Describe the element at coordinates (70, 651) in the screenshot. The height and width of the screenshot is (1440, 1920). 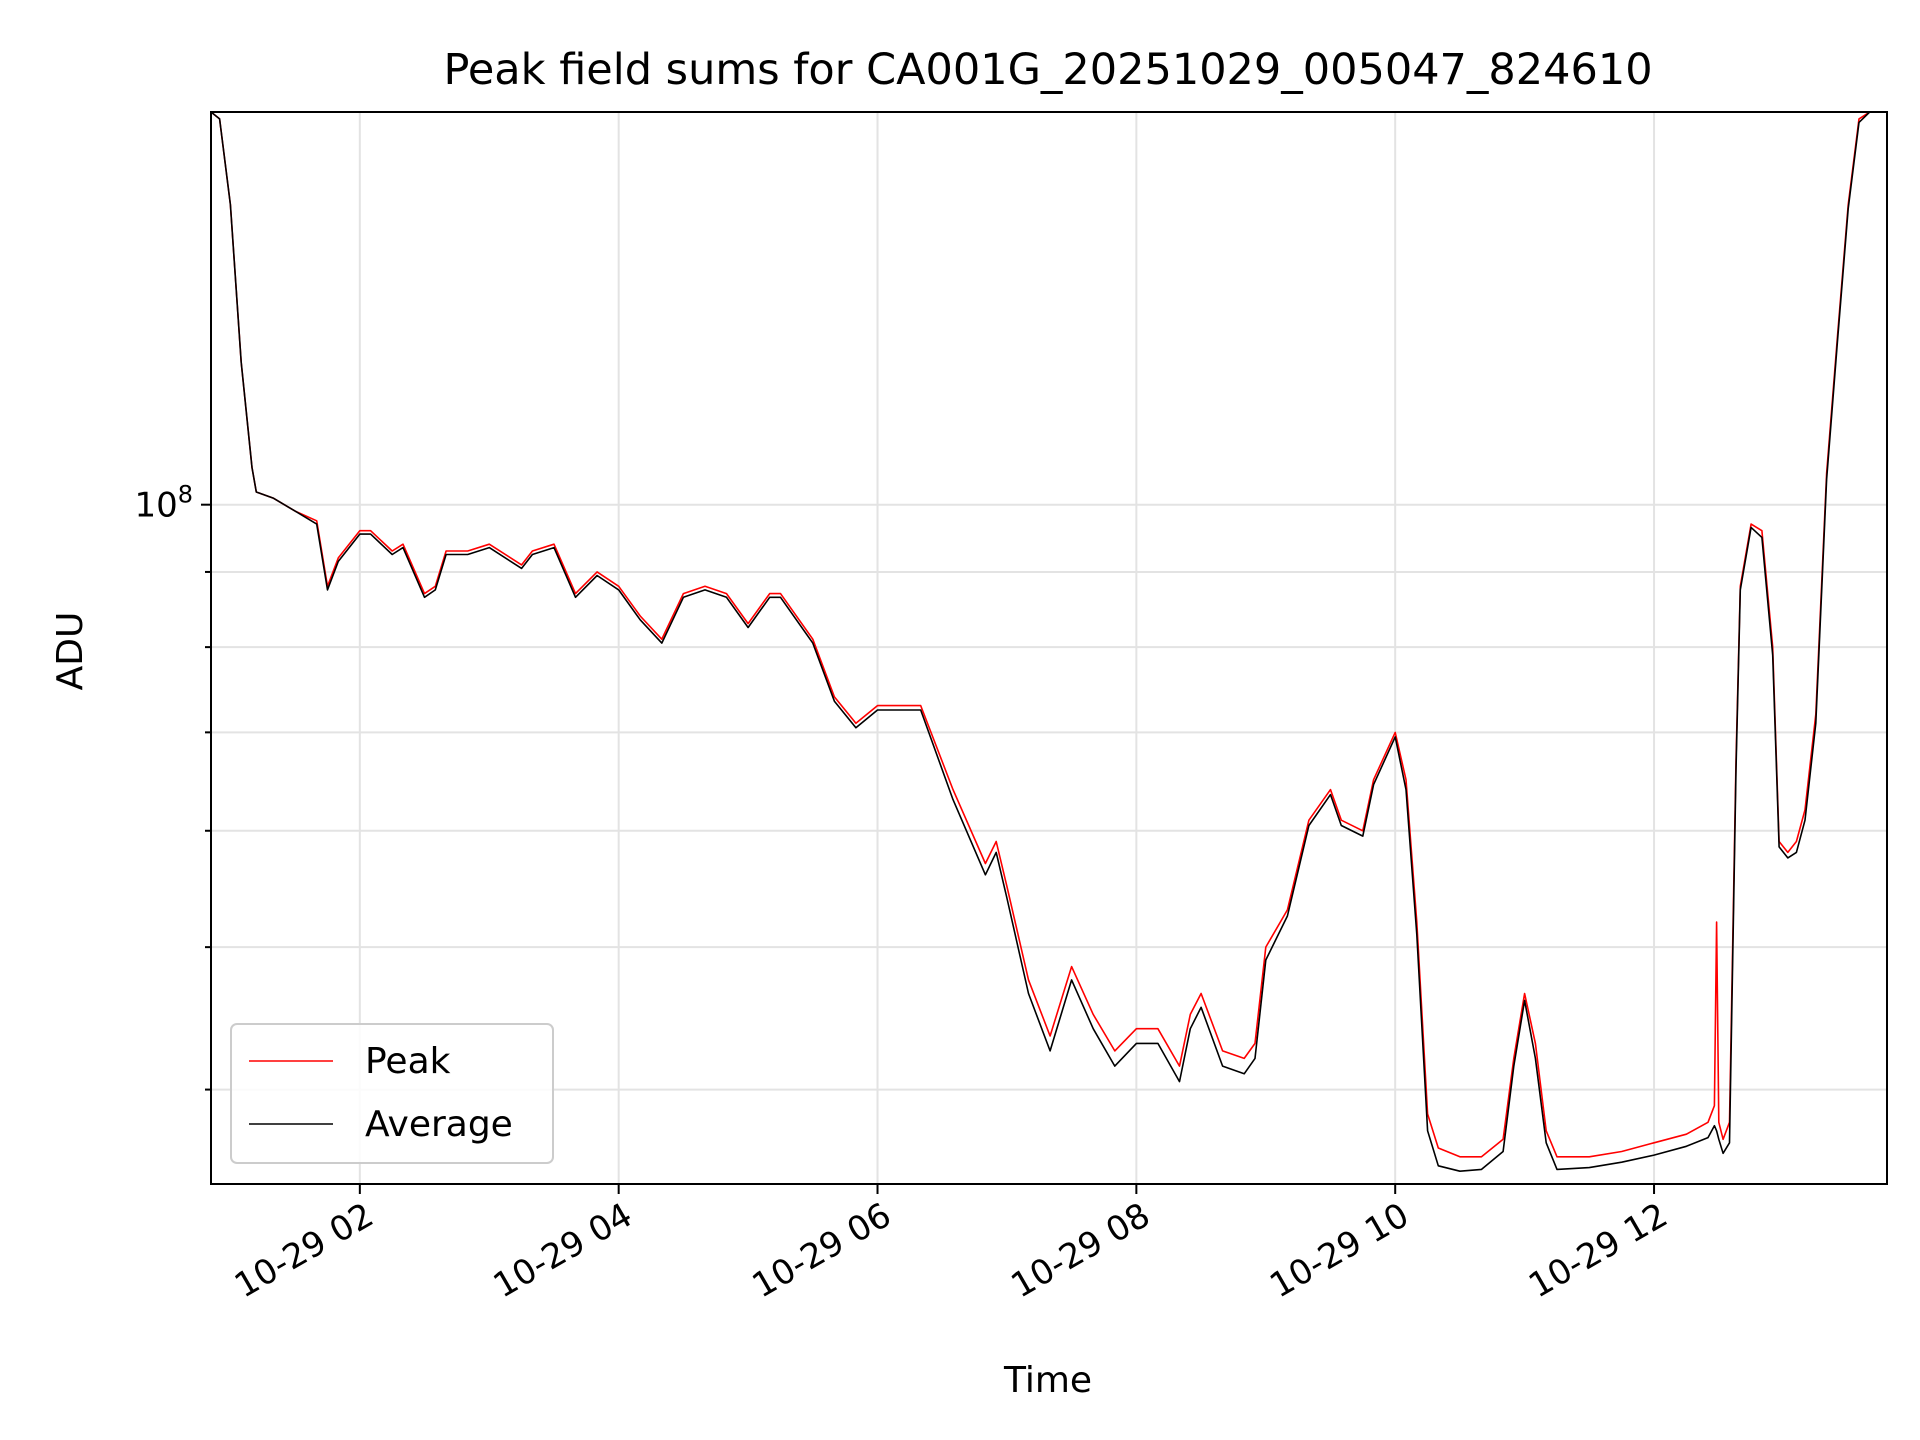
I see `y-axis-label: ADU` at that location.